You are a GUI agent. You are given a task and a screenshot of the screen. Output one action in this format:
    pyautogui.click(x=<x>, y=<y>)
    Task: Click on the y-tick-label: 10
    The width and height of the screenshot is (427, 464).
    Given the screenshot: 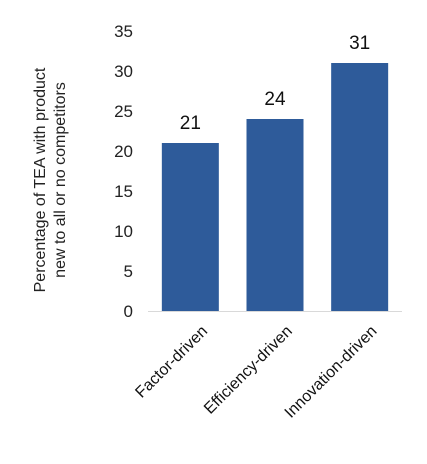 What is the action you would take?
    pyautogui.click(x=123, y=231)
    